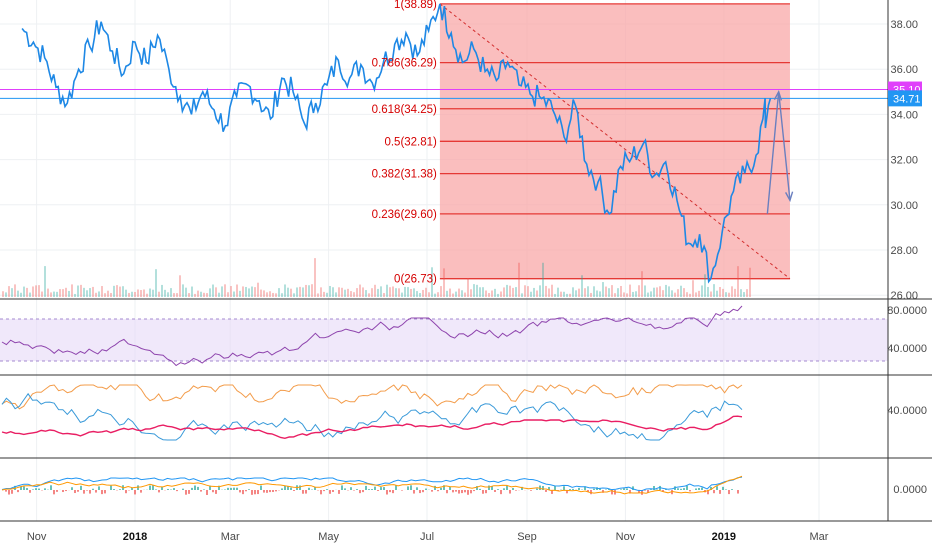  Describe the element at coordinates (372, 397) in the screenshot. I see `dmi-plus-line` at that location.